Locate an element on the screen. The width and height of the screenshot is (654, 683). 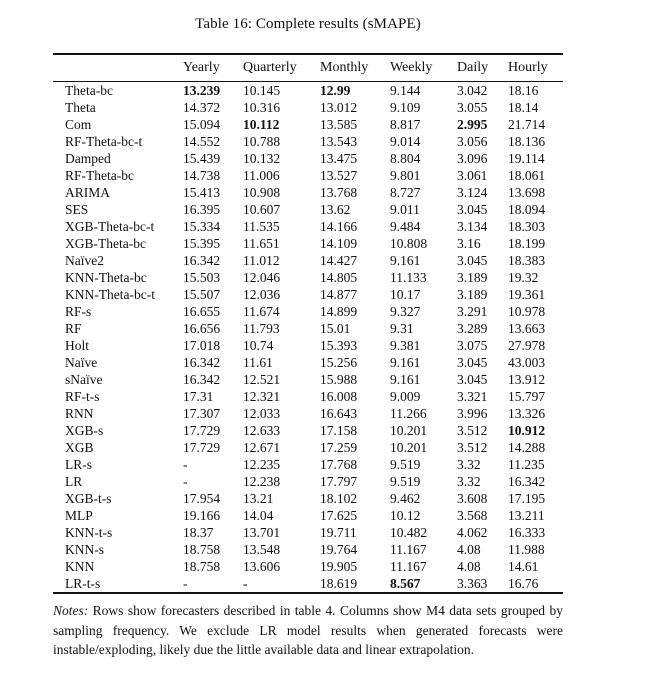
value-cell: 12.633 is located at coordinates (262, 430).